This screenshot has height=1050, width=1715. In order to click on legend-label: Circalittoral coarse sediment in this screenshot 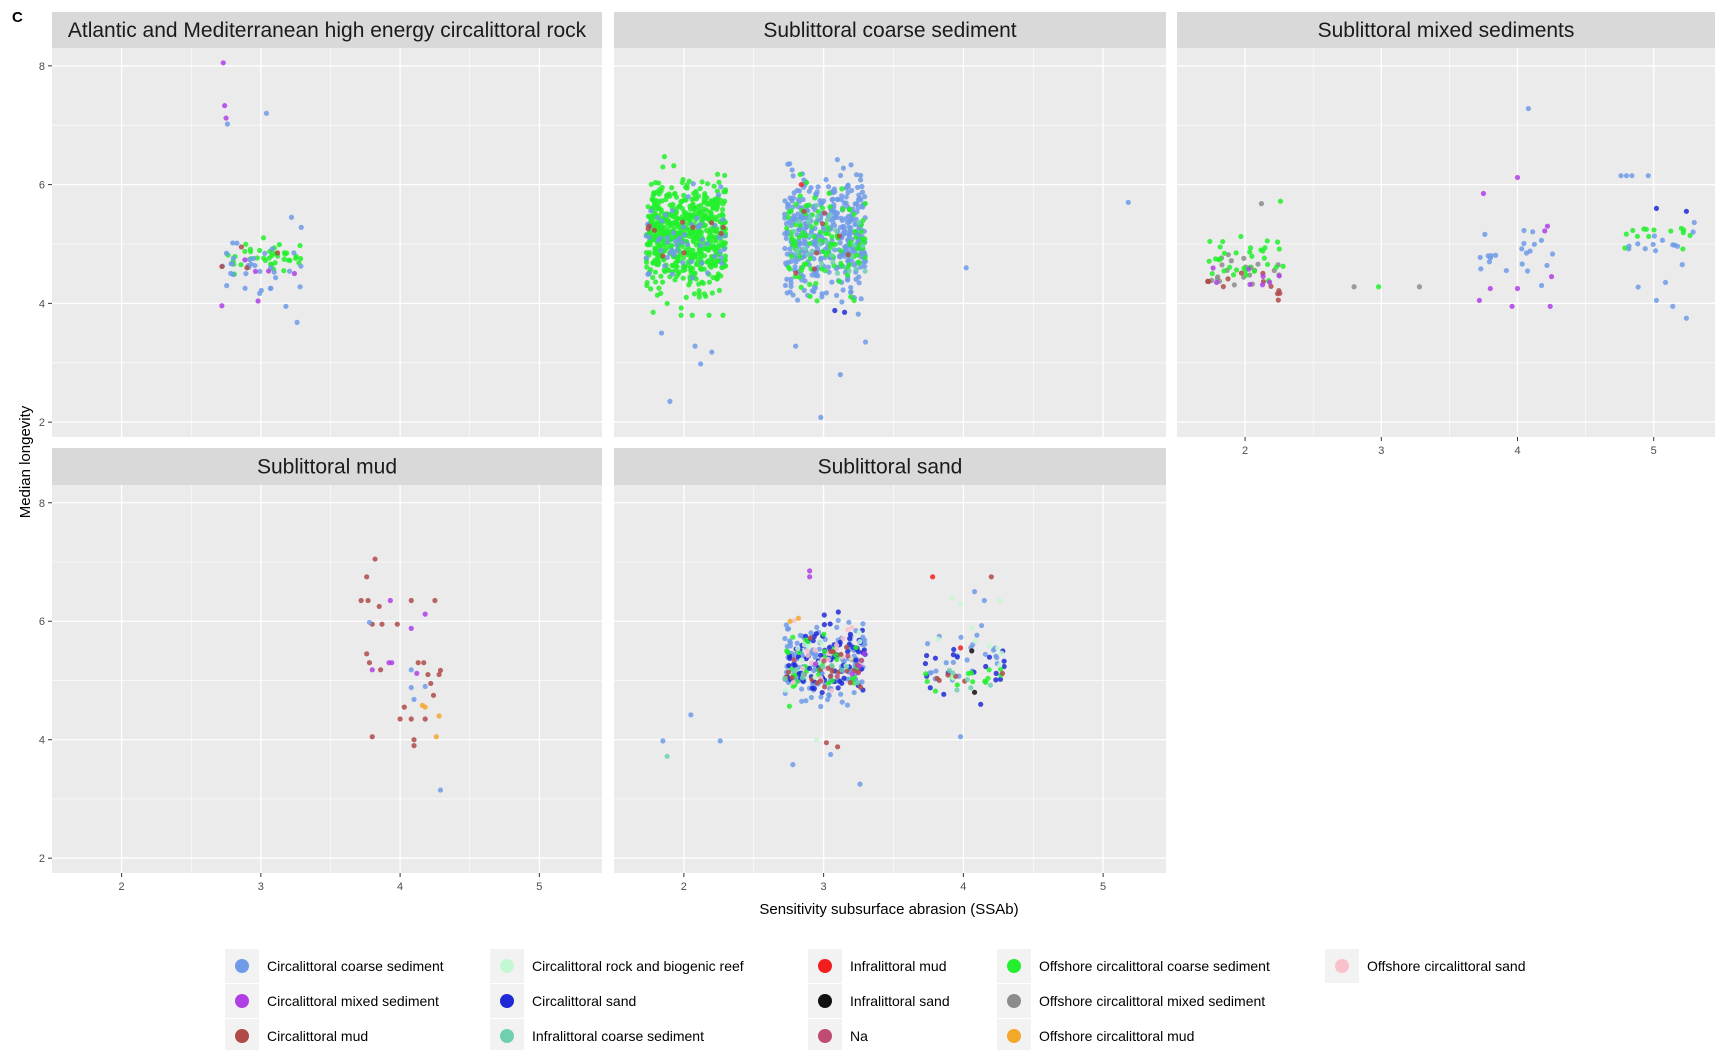, I will do `click(355, 966)`.